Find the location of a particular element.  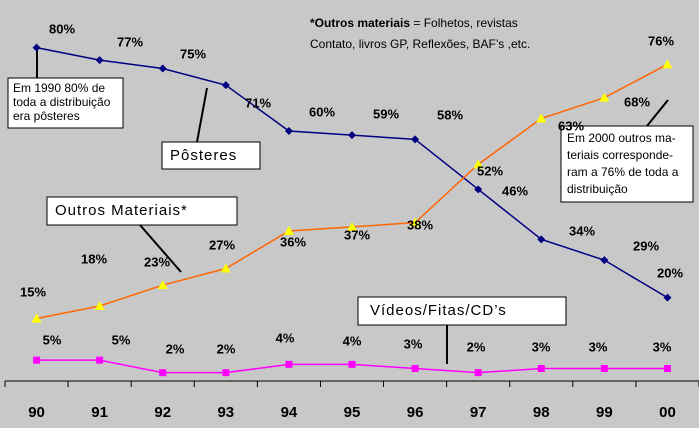

x-tick-label: 97 is located at coordinates (478, 412).